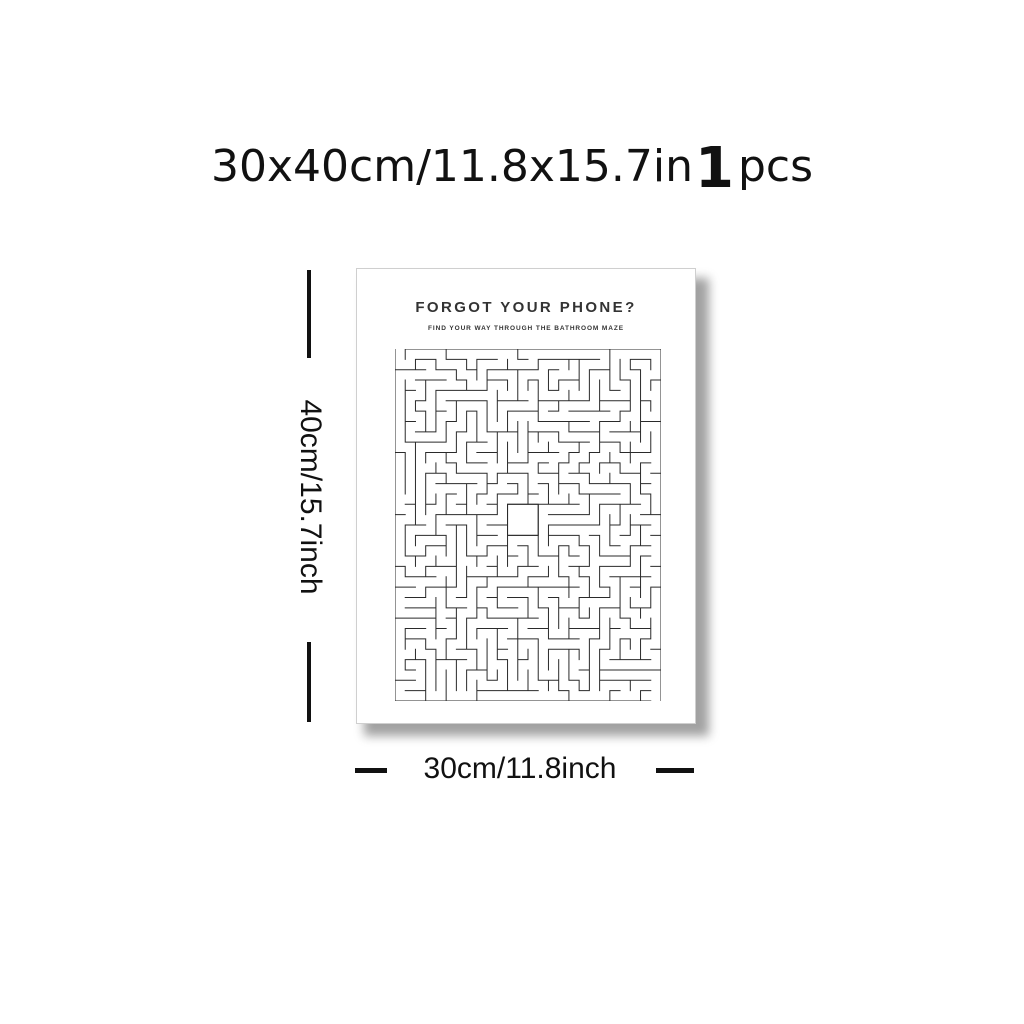 Image resolution: width=1024 pixels, height=1024 pixels. What do you see at coordinates (520, 768) in the screenshot?
I see `width-dimension-label: 30cm/11.8inch` at bounding box center [520, 768].